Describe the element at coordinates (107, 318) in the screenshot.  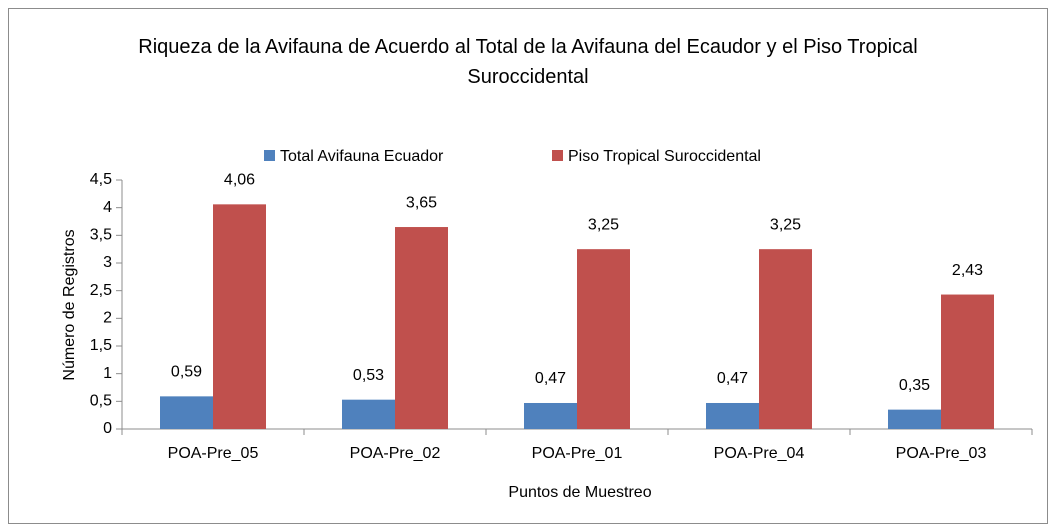
I see `y-tick-label: 2` at that location.